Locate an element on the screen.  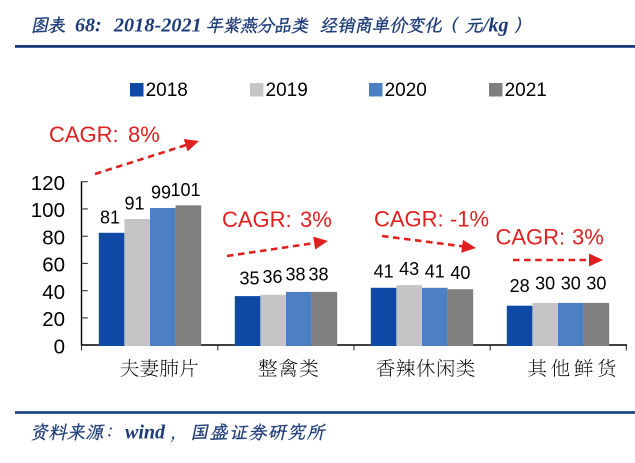
svg-text: wind is located at coordinates (145, 433).